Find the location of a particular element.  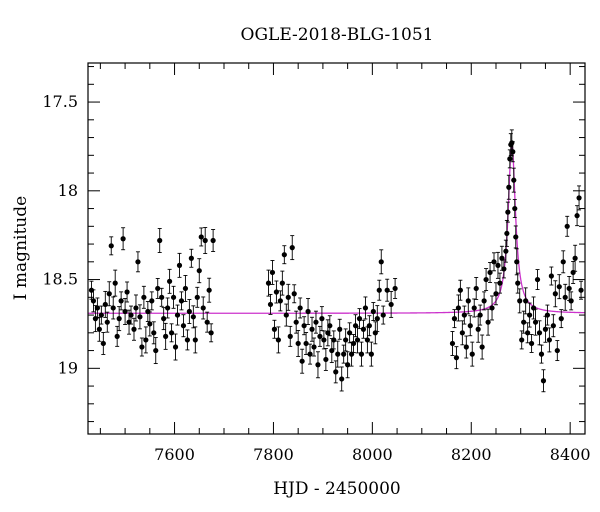

x-tick-label: 7600 is located at coordinates (174, 454).